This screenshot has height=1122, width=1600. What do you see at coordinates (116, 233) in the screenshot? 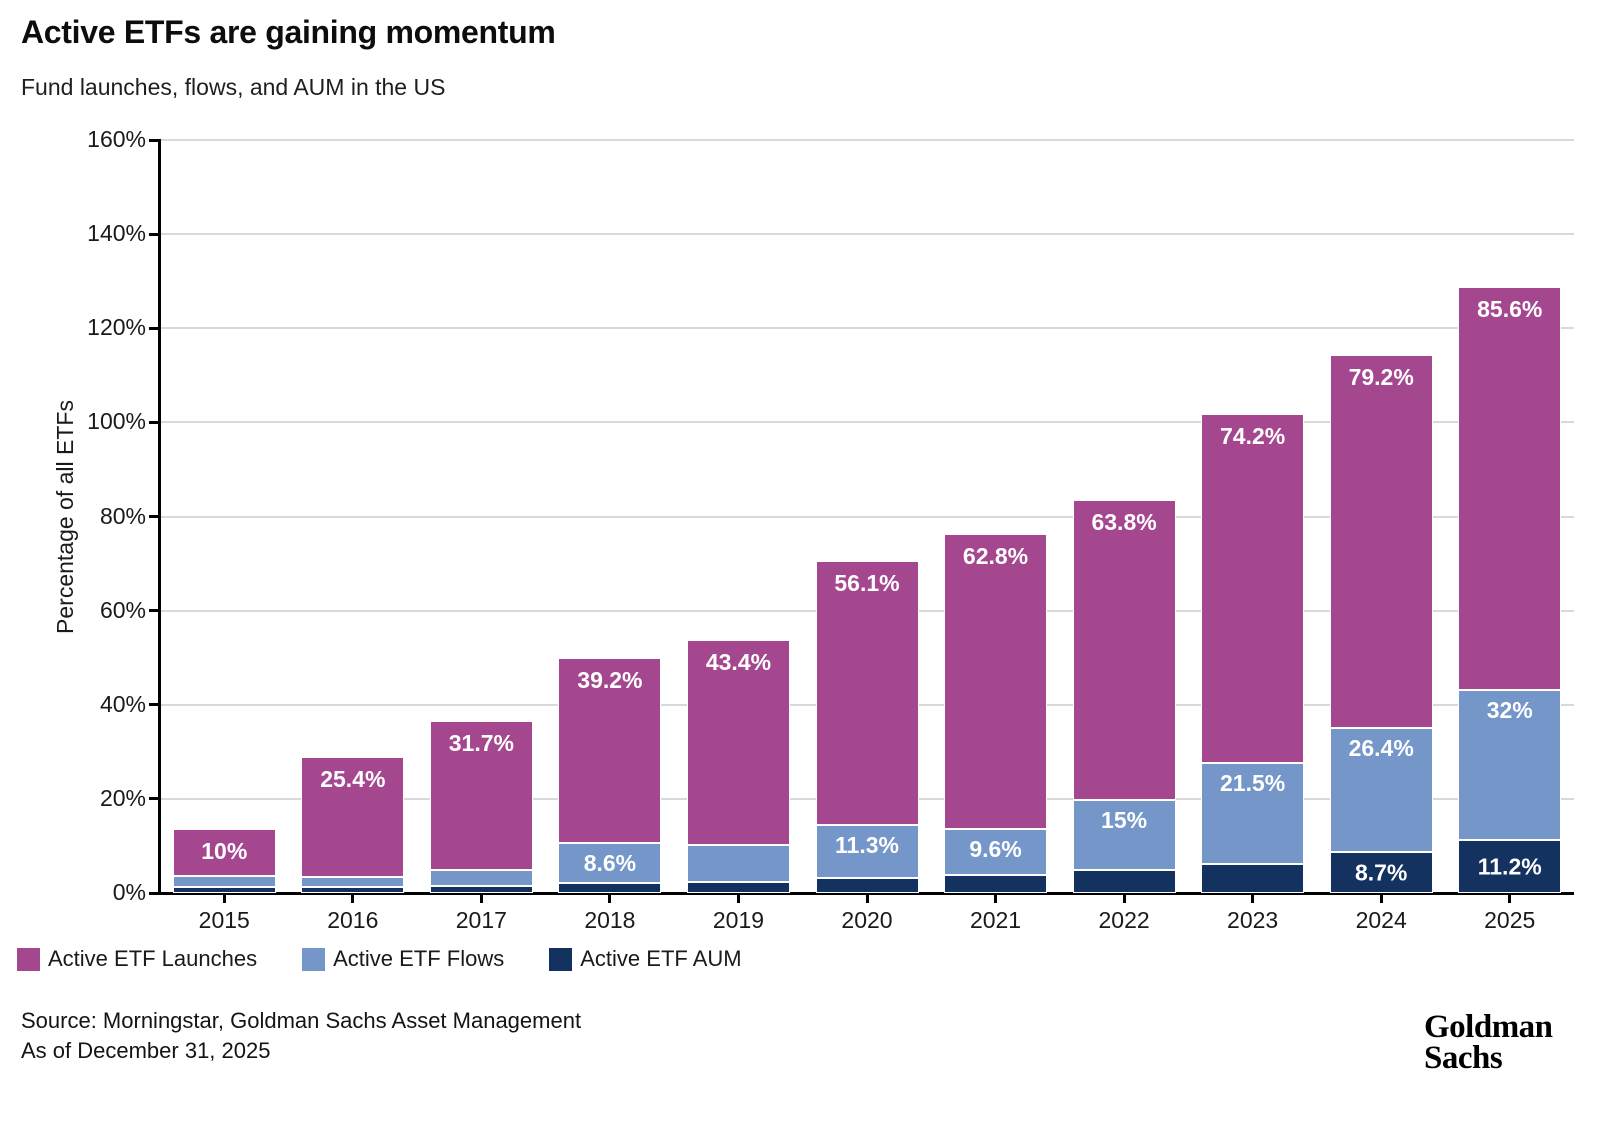
I see `y-tick-label: 140%` at bounding box center [116, 233].